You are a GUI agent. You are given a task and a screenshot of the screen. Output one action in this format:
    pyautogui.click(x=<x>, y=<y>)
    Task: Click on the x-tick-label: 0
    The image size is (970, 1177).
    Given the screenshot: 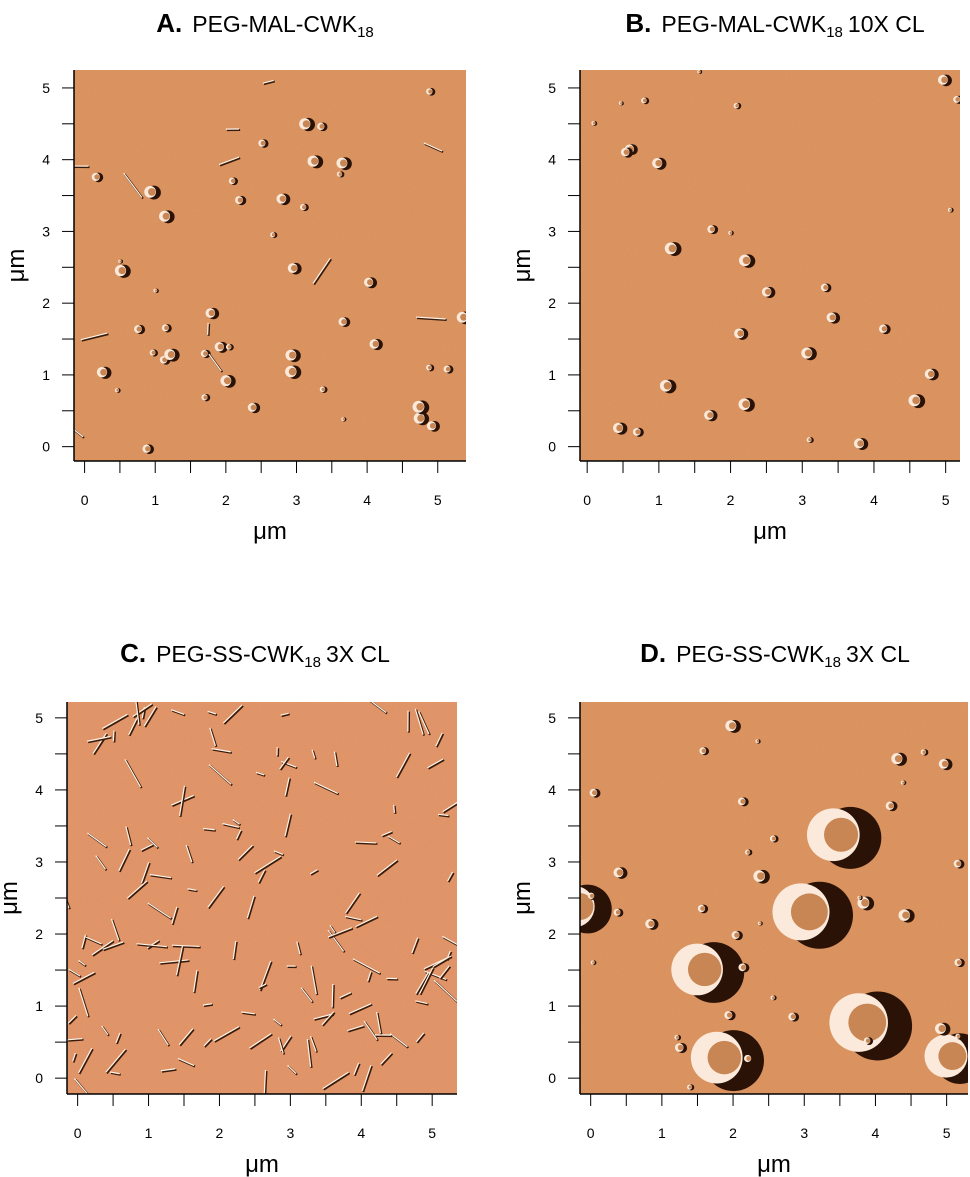 What is the action you would take?
    pyautogui.click(x=591, y=1133)
    